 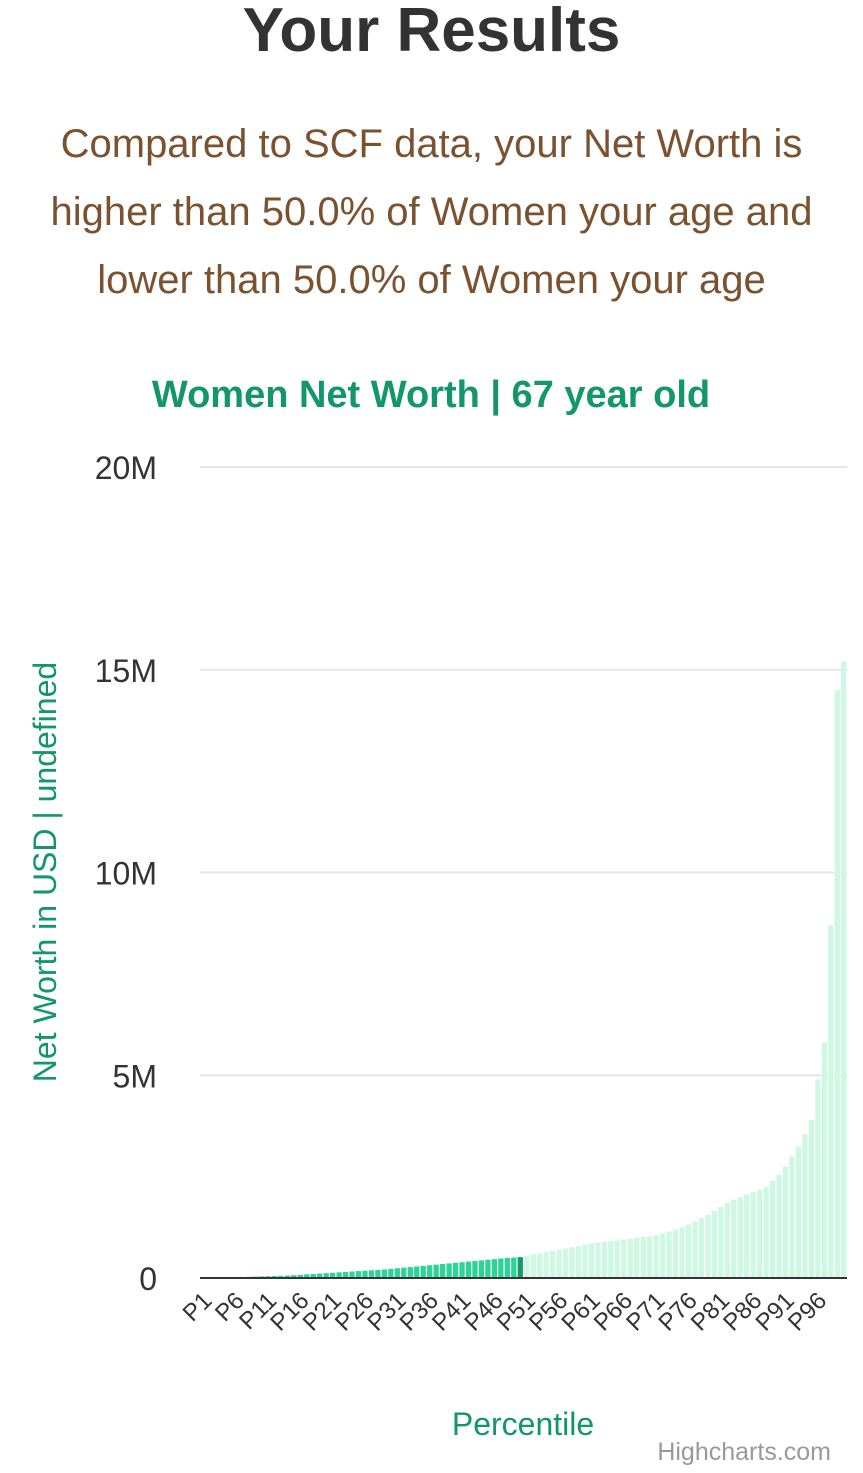 What do you see at coordinates (818, 1178) in the screenshot?
I see `bar-p96` at bounding box center [818, 1178].